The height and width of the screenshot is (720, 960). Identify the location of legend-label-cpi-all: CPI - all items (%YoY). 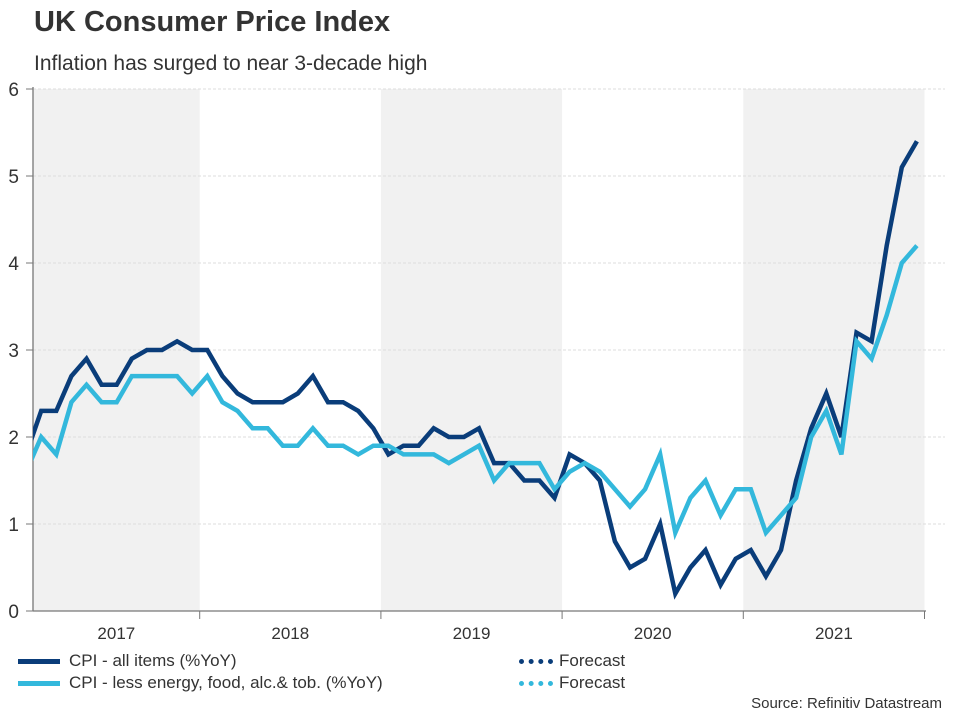
(153, 660).